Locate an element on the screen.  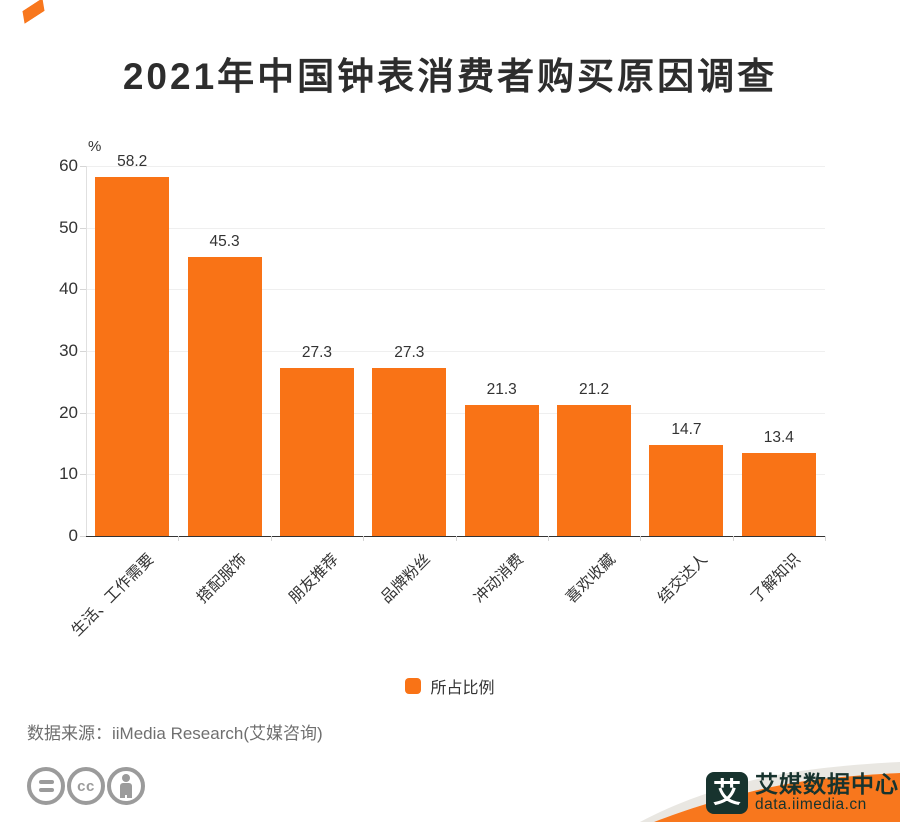
bar-value-label: 21.2 is located at coordinates (594, 390).